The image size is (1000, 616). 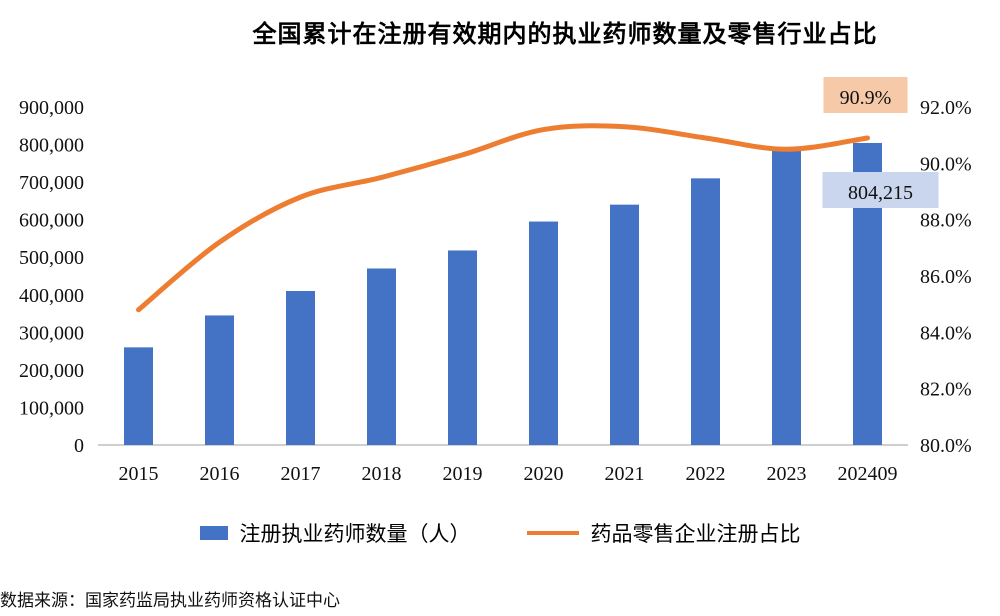 What do you see at coordinates (625, 474) in the screenshot?
I see `x-axis-tick-label: 2021` at bounding box center [625, 474].